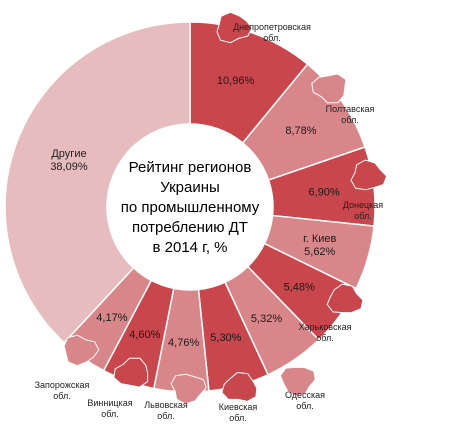  What do you see at coordinates (111, 318) in the screenshot?
I see `slice-value-label: 4,17%` at bounding box center [111, 318].